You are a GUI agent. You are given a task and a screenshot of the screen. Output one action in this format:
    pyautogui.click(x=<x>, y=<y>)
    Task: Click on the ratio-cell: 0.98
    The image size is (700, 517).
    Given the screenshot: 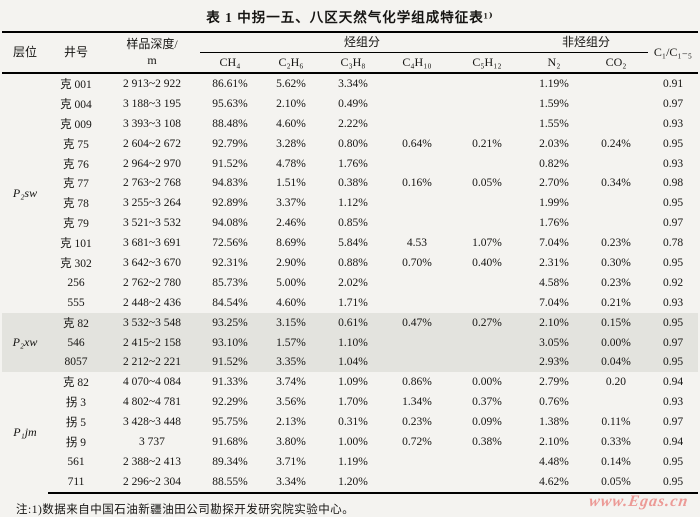 What is the action you would take?
    pyautogui.click(x=673, y=183)
    